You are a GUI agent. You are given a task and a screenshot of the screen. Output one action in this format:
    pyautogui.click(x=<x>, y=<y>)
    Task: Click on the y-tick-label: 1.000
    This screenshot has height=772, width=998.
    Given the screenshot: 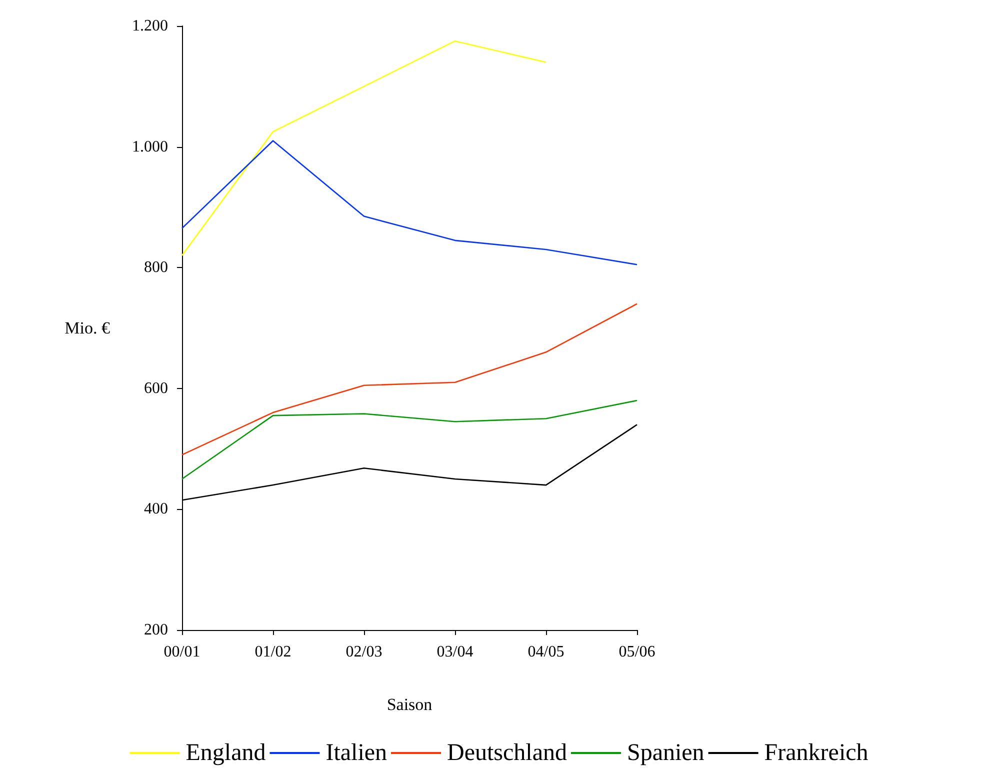 What is the action you would take?
    pyautogui.click(x=150, y=147)
    